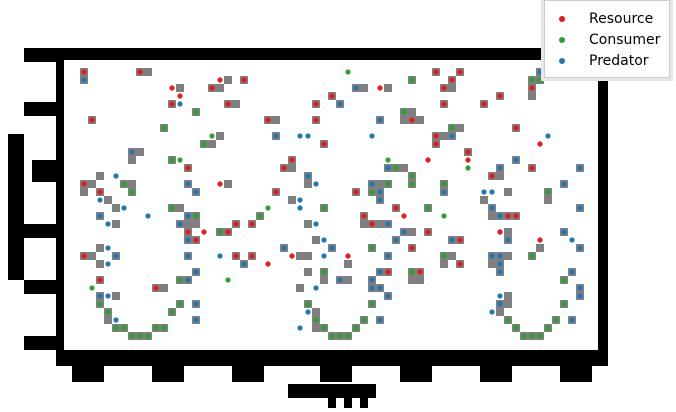 Image resolution: width=676 pixels, height=412 pixels. What do you see at coordinates (621, 19) in the screenshot?
I see `legend-label-resource: Resource` at bounding box center [621, 19].